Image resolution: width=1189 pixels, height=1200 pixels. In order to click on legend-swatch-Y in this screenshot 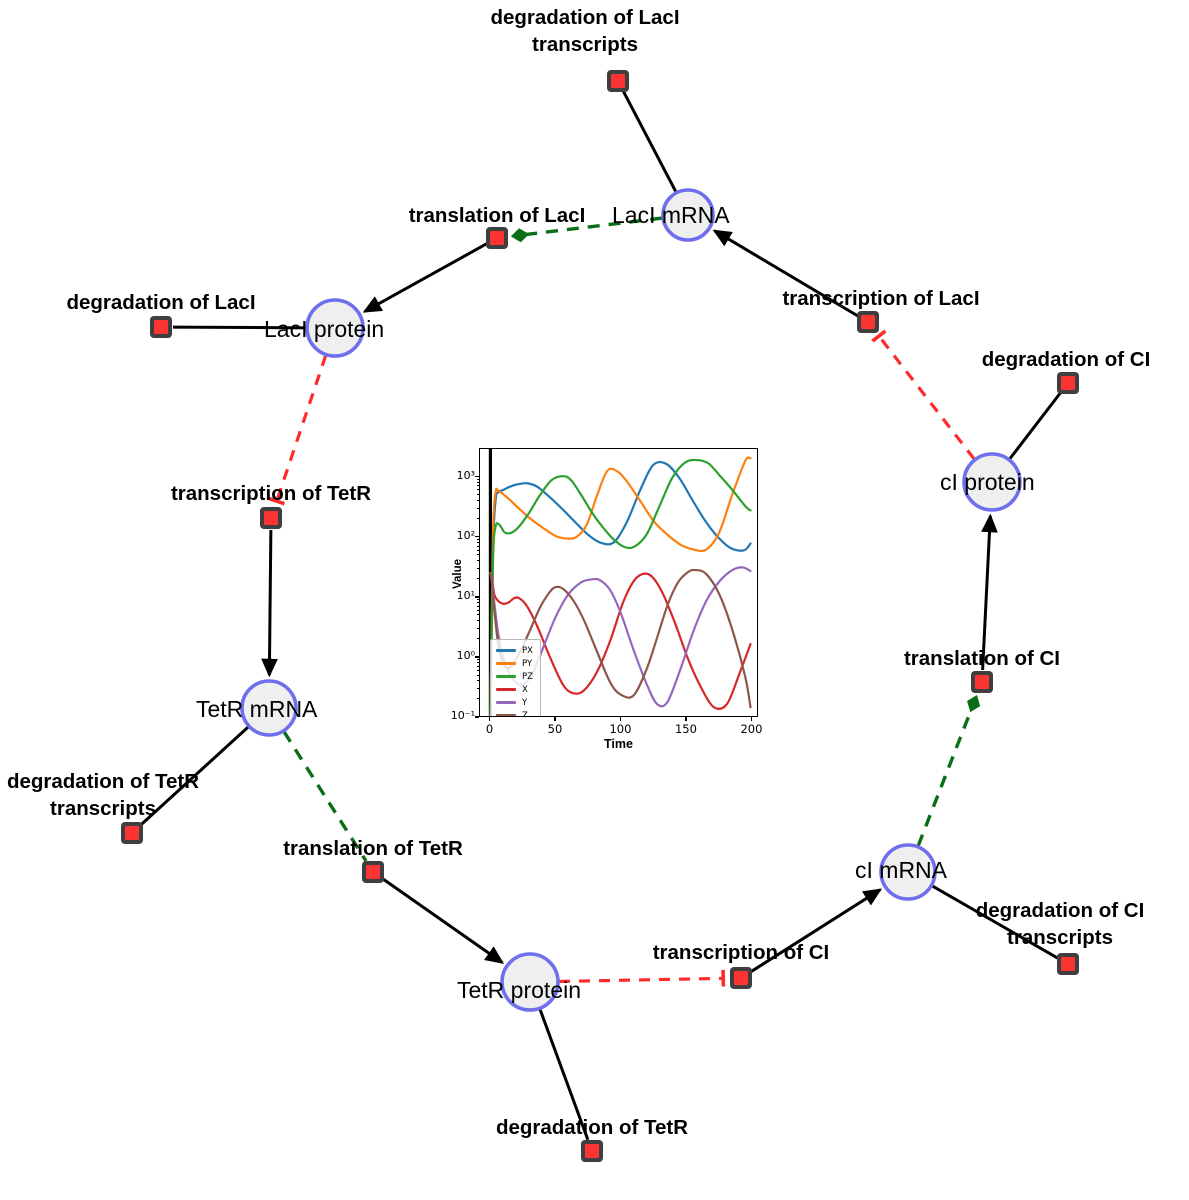, I will do `click(506, 702)`.